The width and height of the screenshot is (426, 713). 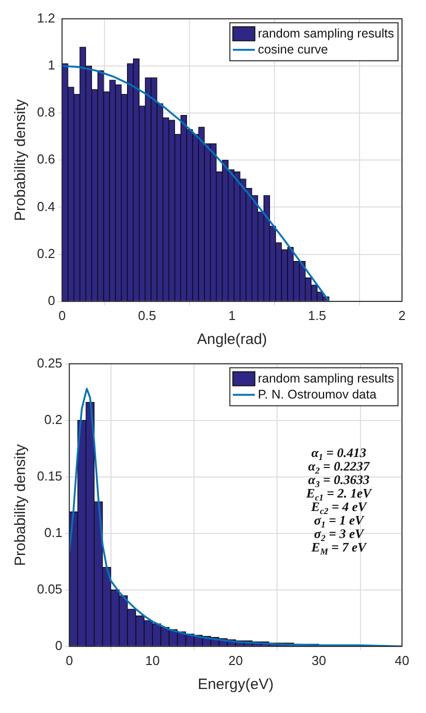 What do you see at coordinates (49, 476) in the screenshot?
I see `y-tick-label: 0.15` at bounding box center [49, 476].